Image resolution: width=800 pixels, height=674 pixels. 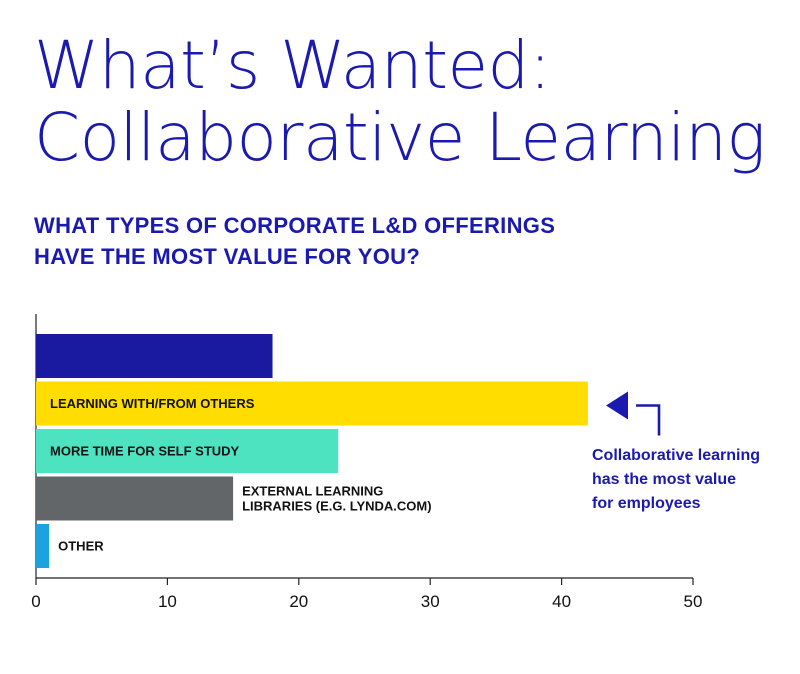 I want to click on callout-arrow-head, so click(x=617, y=405).